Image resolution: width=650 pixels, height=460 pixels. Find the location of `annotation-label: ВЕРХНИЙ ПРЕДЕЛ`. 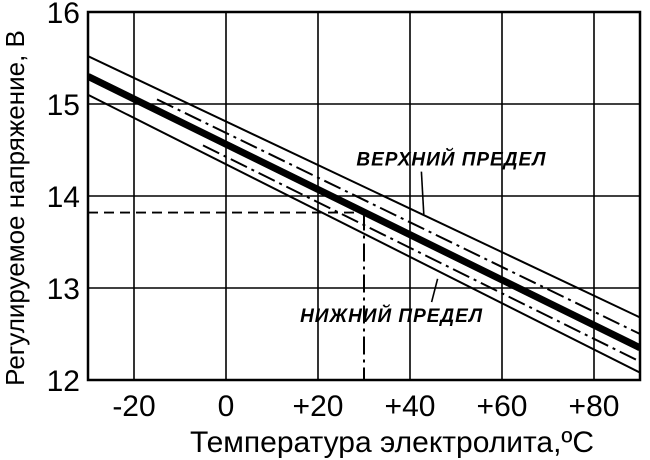

annotation-label: ВЕРХНИЙ ПРЕДЕЛ is located at coordinates (451, 160).